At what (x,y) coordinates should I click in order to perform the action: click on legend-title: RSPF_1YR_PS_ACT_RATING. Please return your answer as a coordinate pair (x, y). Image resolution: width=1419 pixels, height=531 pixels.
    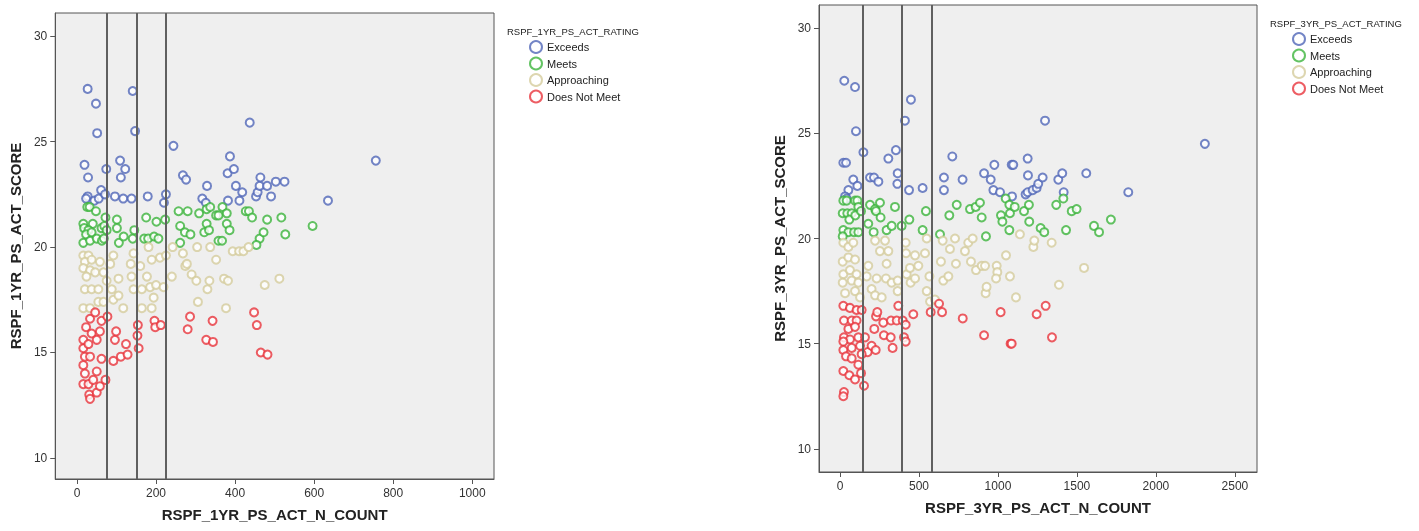
    Looking at the image, I should click on (573, 31).